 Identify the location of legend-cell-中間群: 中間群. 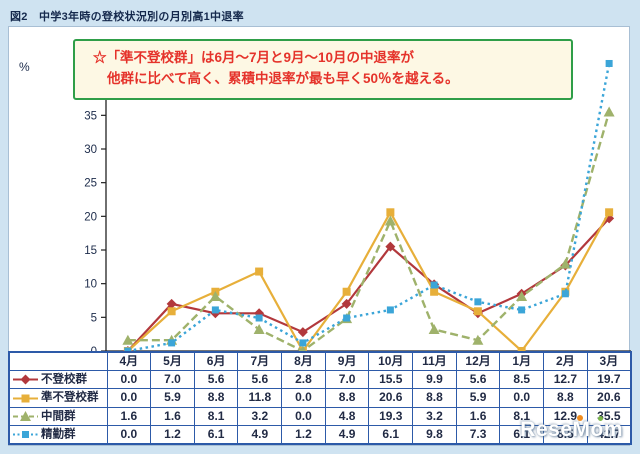
(58, 416).